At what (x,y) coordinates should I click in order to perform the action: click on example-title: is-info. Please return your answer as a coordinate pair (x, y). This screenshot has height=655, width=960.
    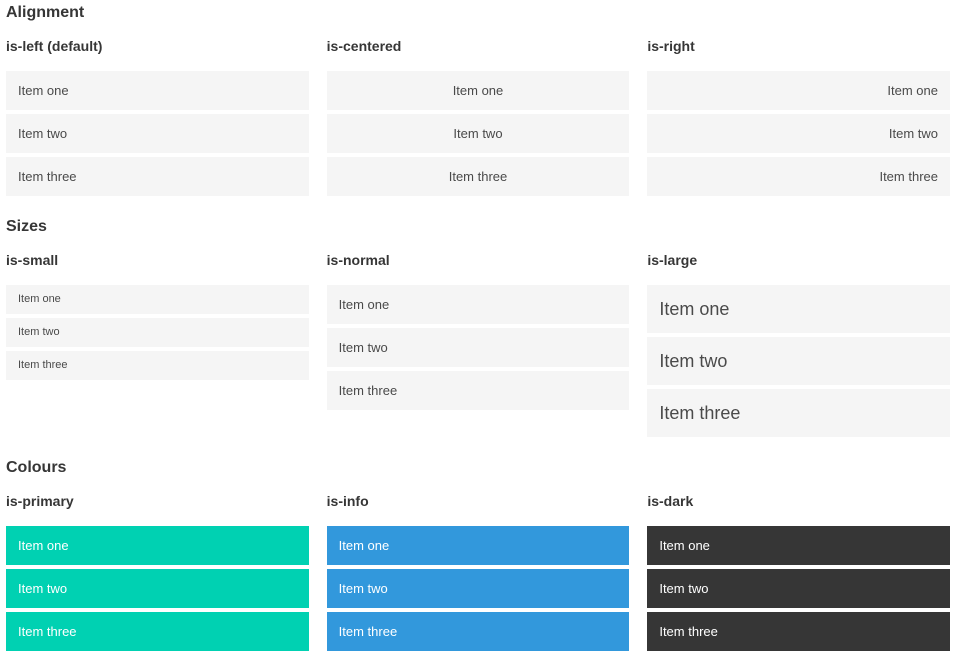
    Looking at the image, I should click on (347, 501).